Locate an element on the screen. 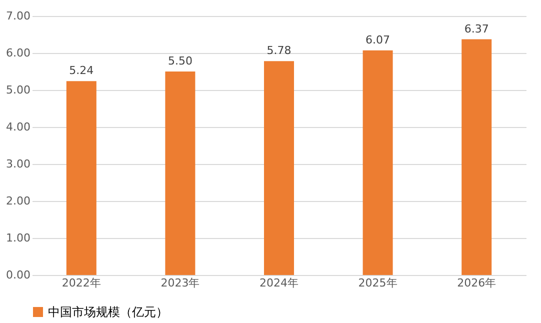  x-tick-label: 2024年 is located at coordinates (279, 283).